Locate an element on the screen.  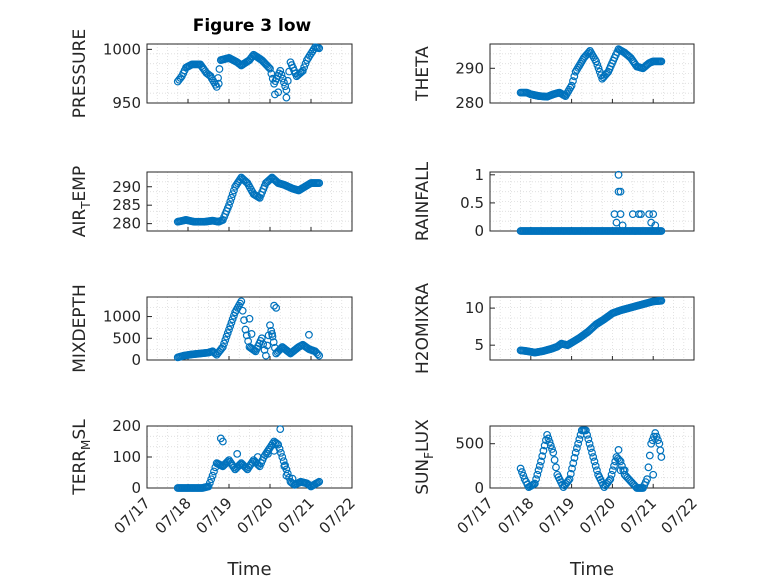
y-axis-label: THETA is located at coordinates (423, 74).